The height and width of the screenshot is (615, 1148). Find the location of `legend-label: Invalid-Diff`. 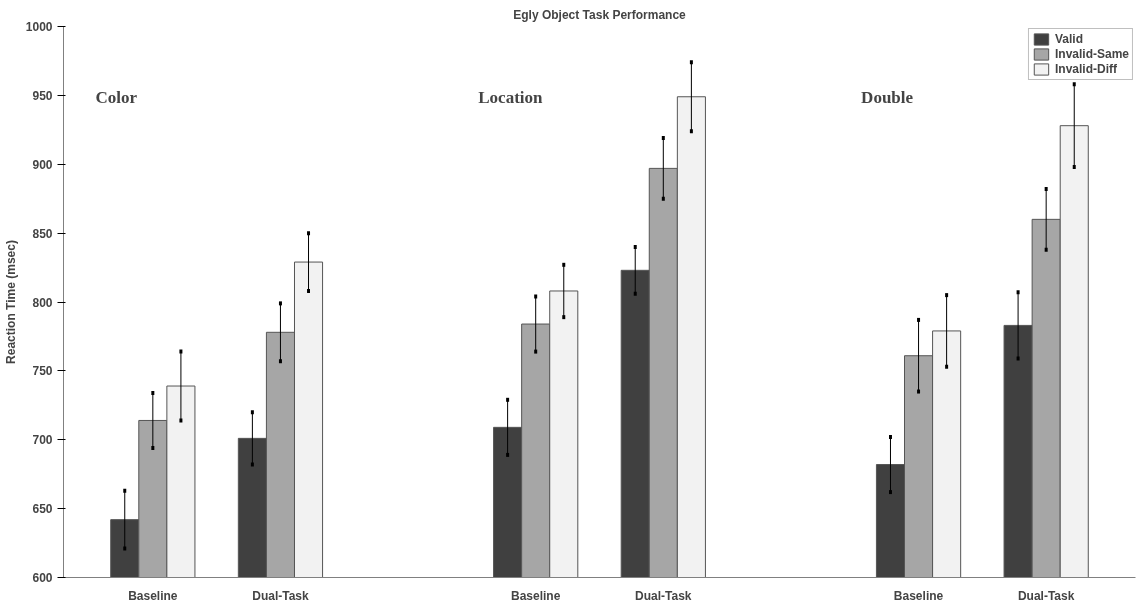

legend-label: Invalid-Diff is located at coordinates (1085, 69).